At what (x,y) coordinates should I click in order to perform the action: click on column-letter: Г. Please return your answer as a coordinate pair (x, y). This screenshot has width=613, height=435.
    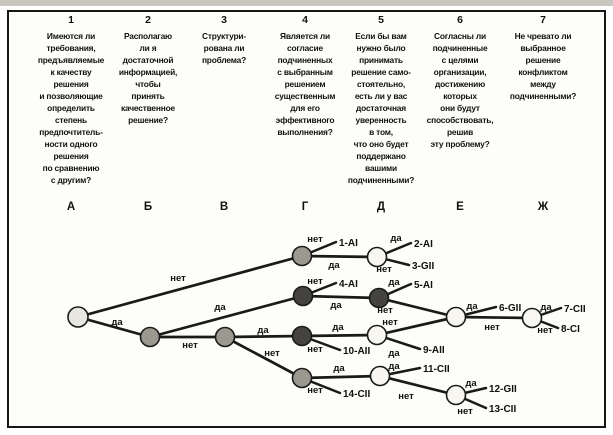
    Looking at the image, I should click on (305, 207).